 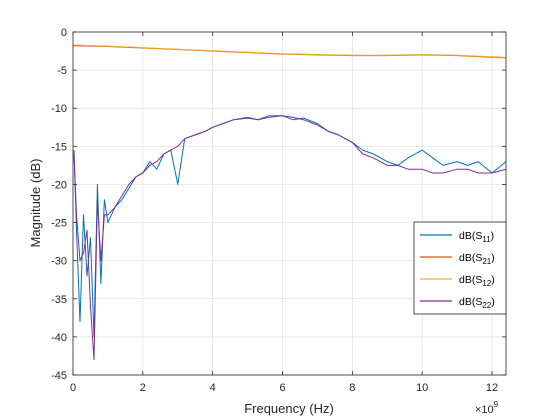 What do you see at coordinates (492, 388) in the screenshot?
I see `x-tick-label: 12` at bounding box center [492, 388].